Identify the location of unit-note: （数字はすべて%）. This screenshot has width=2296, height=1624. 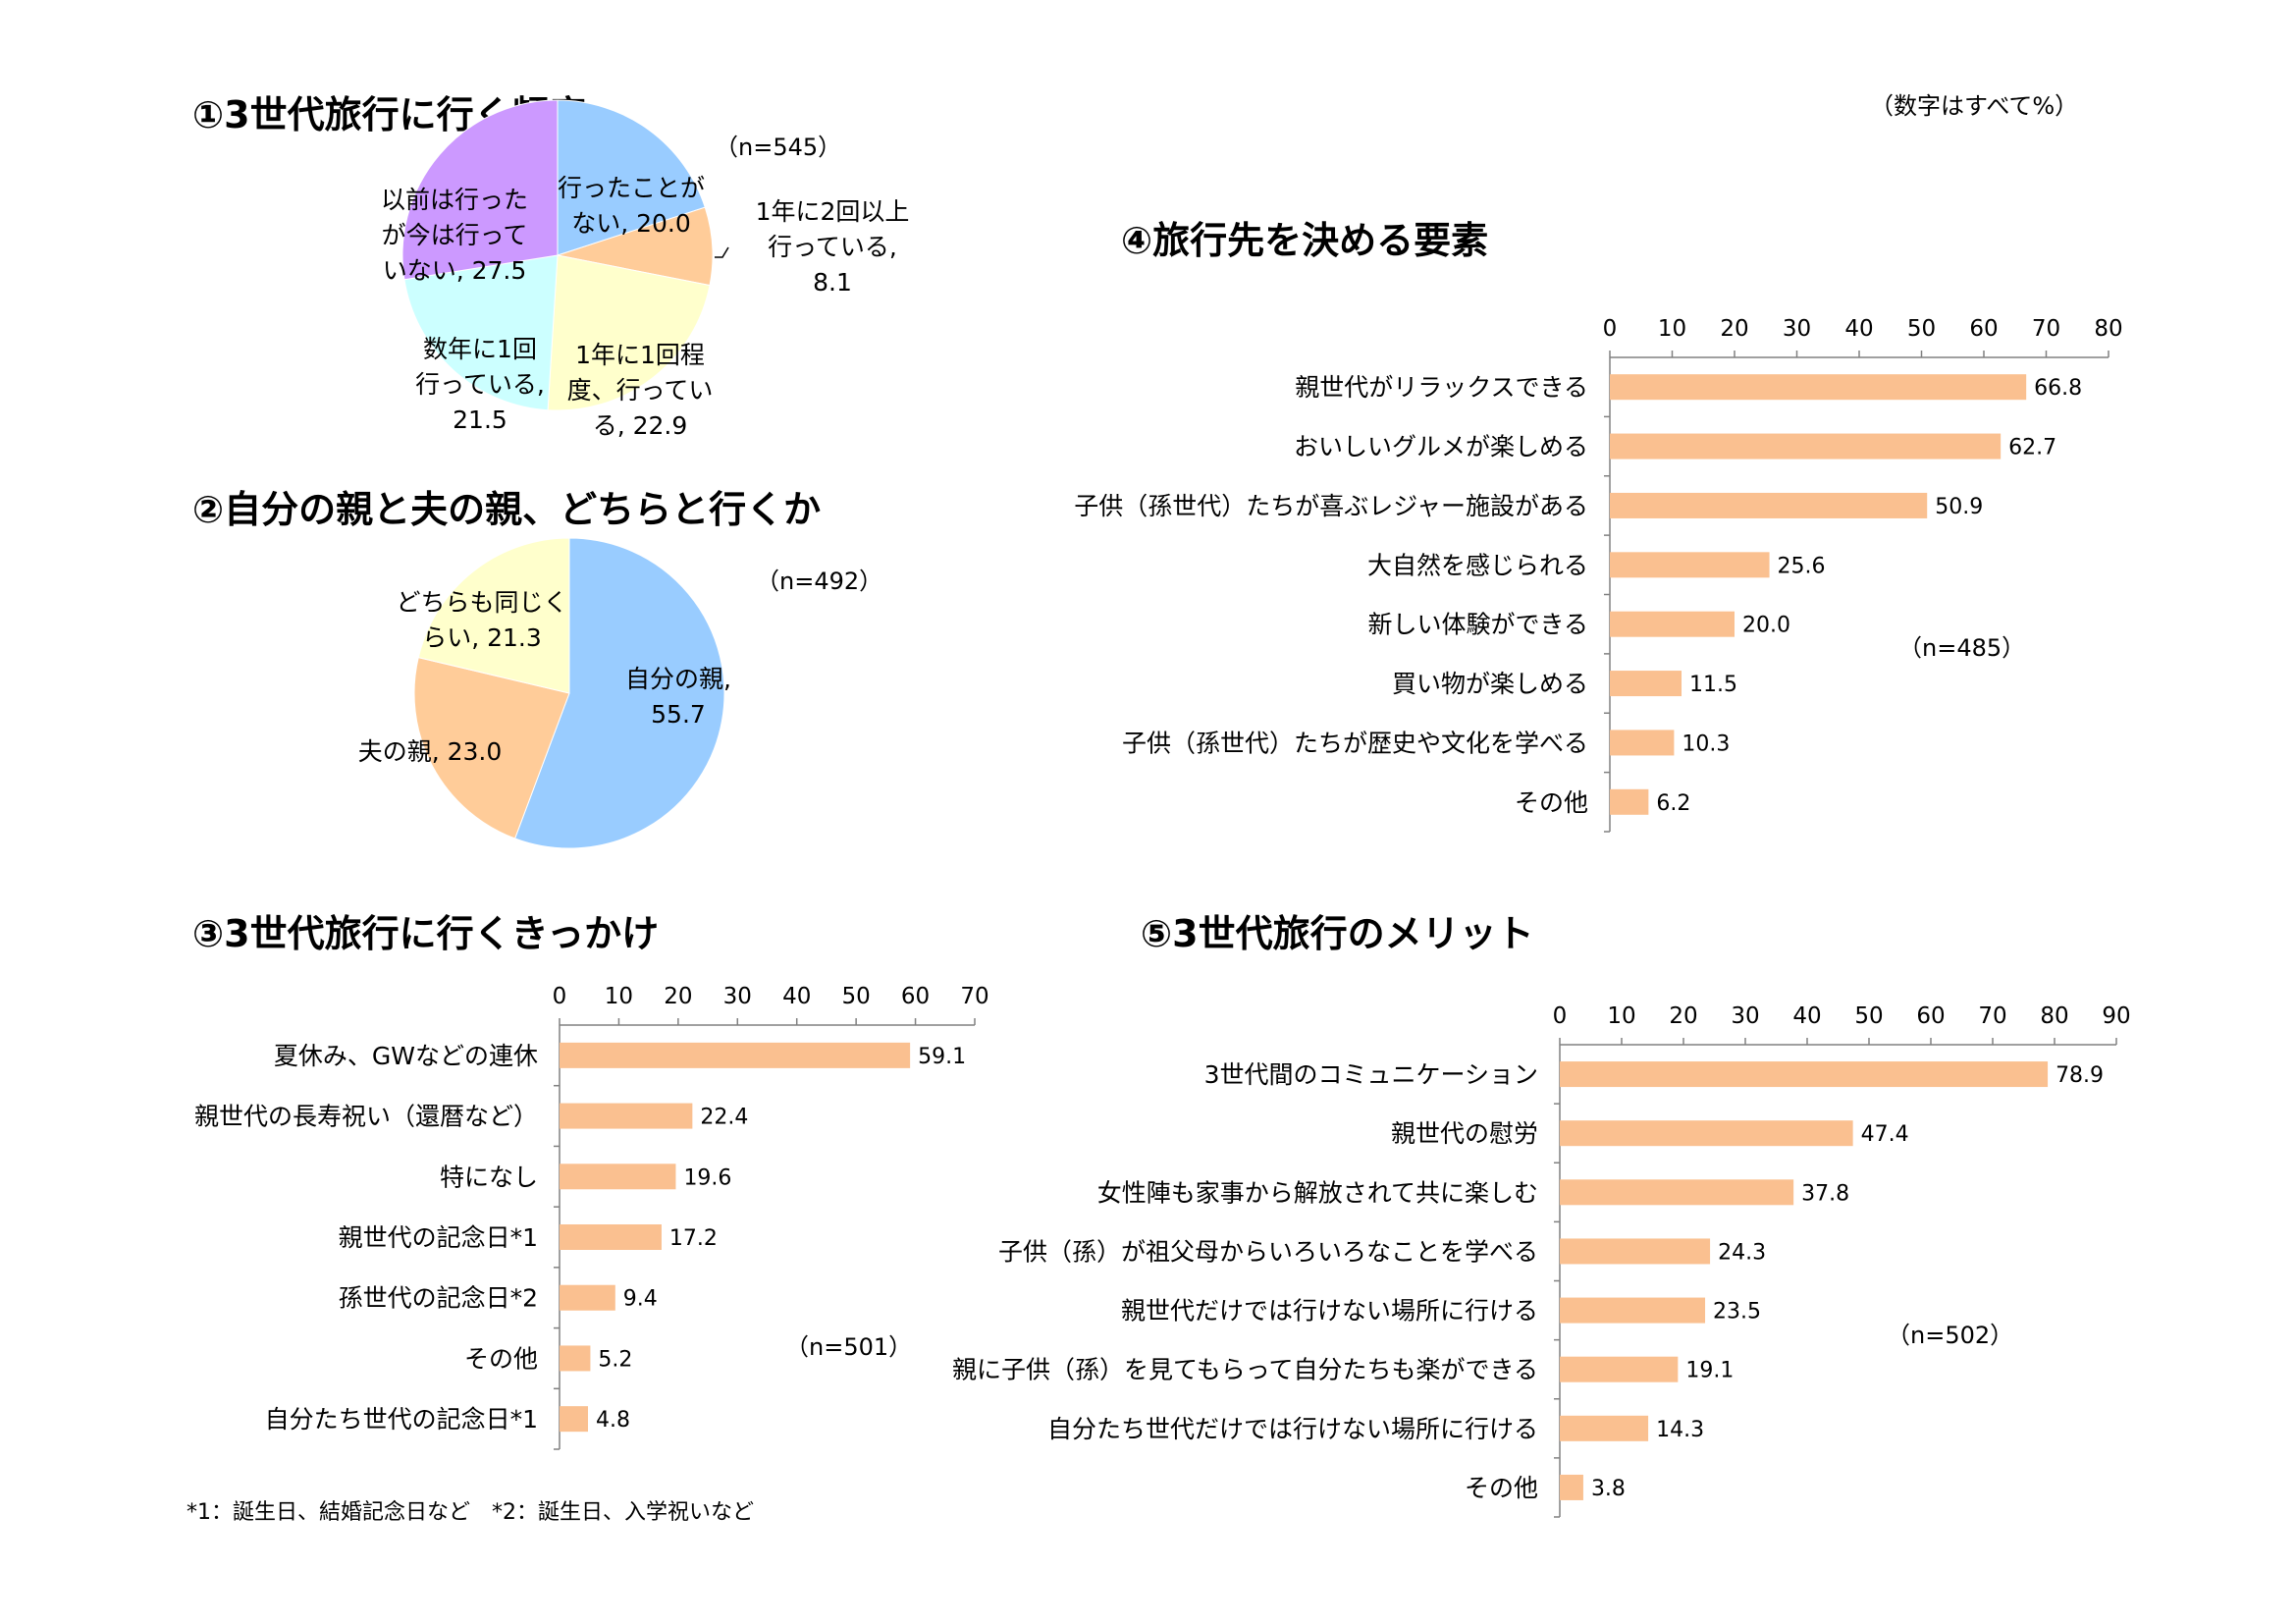
(1974, 106).